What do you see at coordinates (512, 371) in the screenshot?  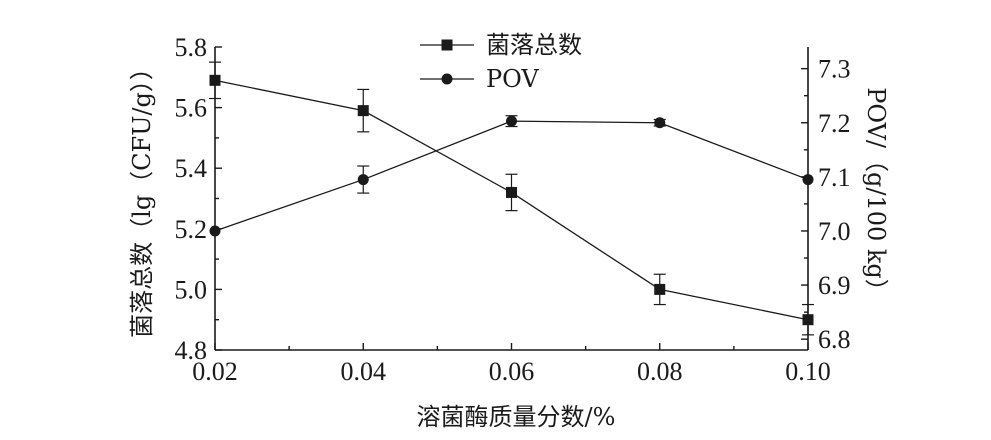 I see `x-tick-label: 0.06` at bounding box center [512, 371].